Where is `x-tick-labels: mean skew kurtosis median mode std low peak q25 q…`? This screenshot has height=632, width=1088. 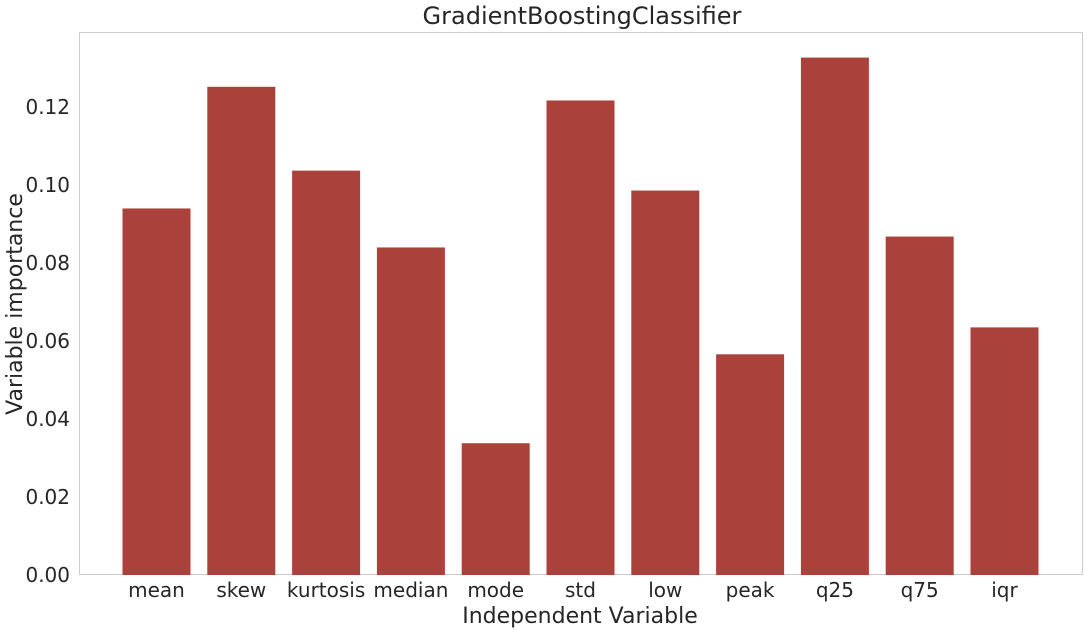 x-tick-labels: mean skew kurtosis median mode std low peak q25 q… is located at coordinates (573, 590).